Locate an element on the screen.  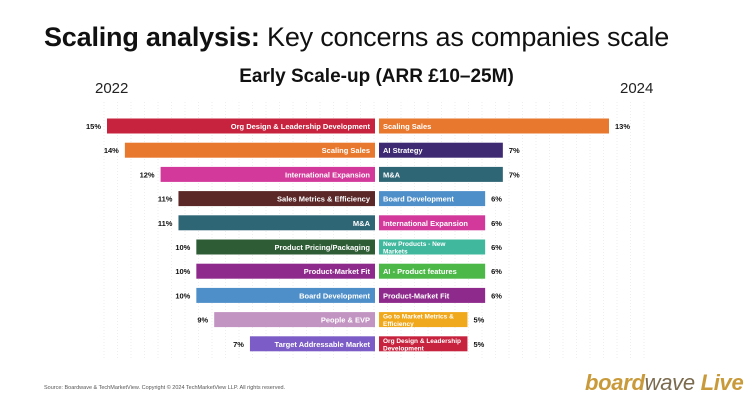
bar-label-2022: M&A is located at coordinates (362, 223).